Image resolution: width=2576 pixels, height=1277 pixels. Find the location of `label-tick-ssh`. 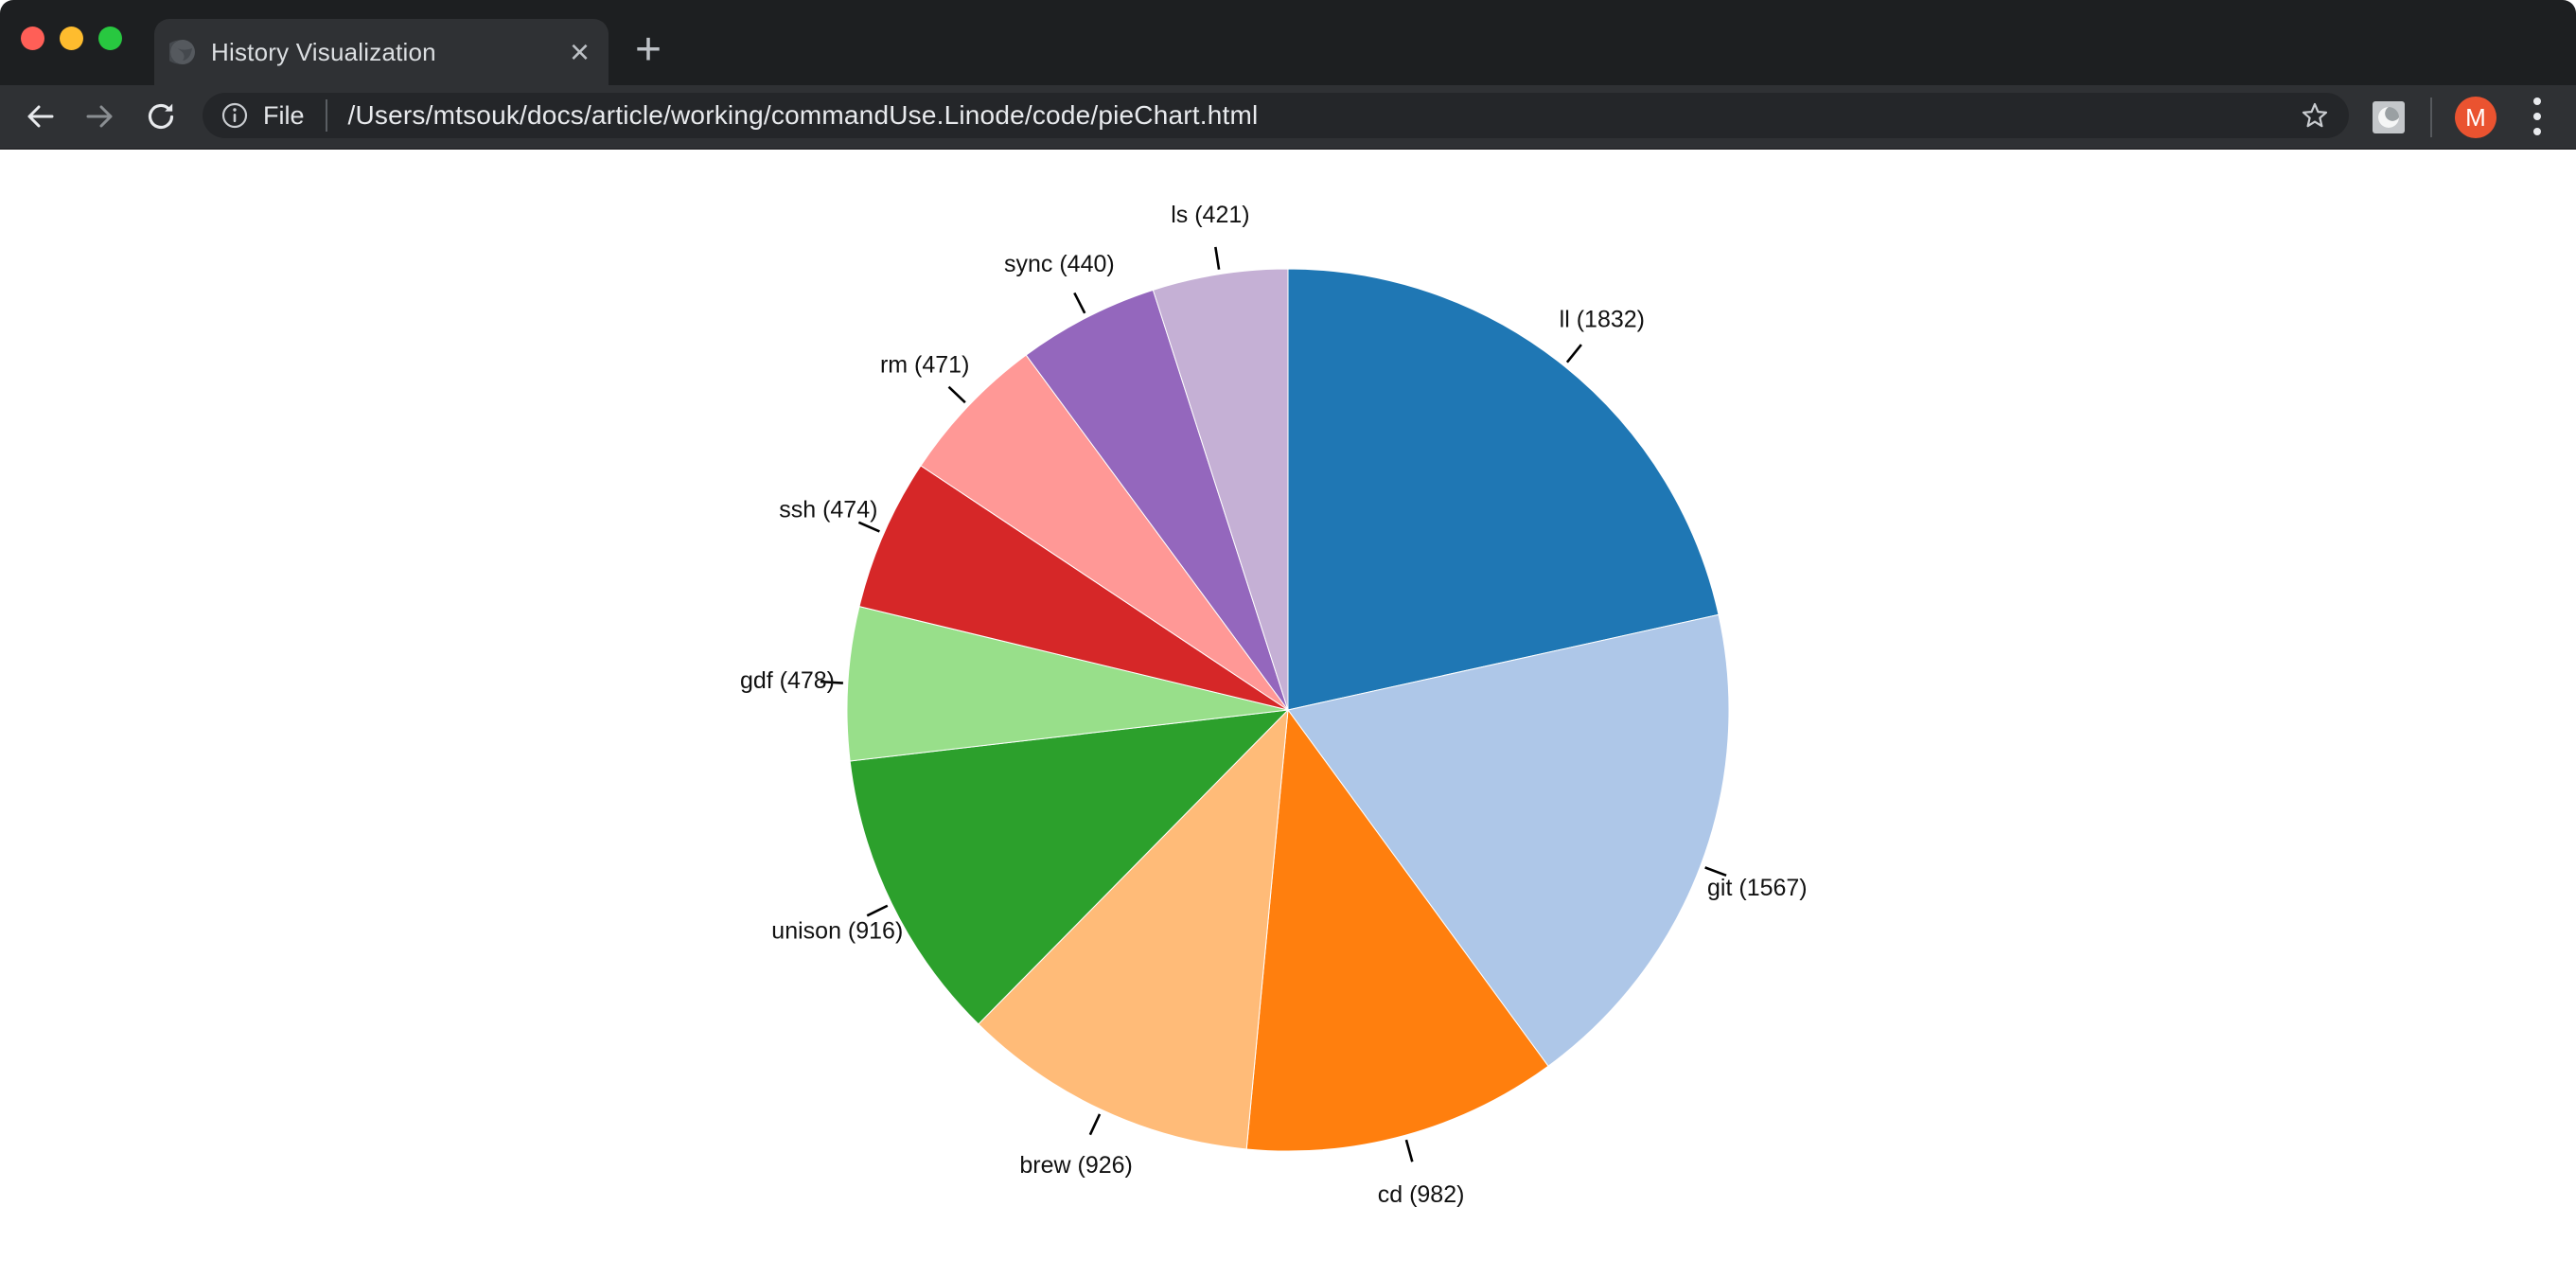

label-tick-ssh is located at coordinates (868, 527).